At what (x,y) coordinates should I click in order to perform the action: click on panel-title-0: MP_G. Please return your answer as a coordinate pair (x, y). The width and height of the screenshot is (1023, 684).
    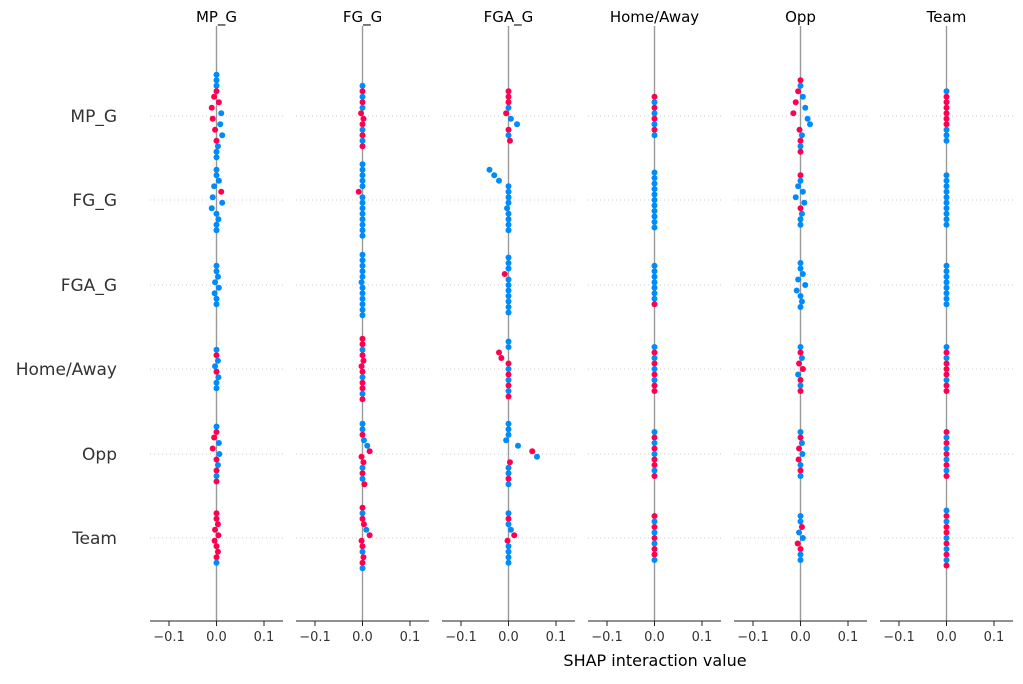
    Looking at the image, I should click on (216, 17).